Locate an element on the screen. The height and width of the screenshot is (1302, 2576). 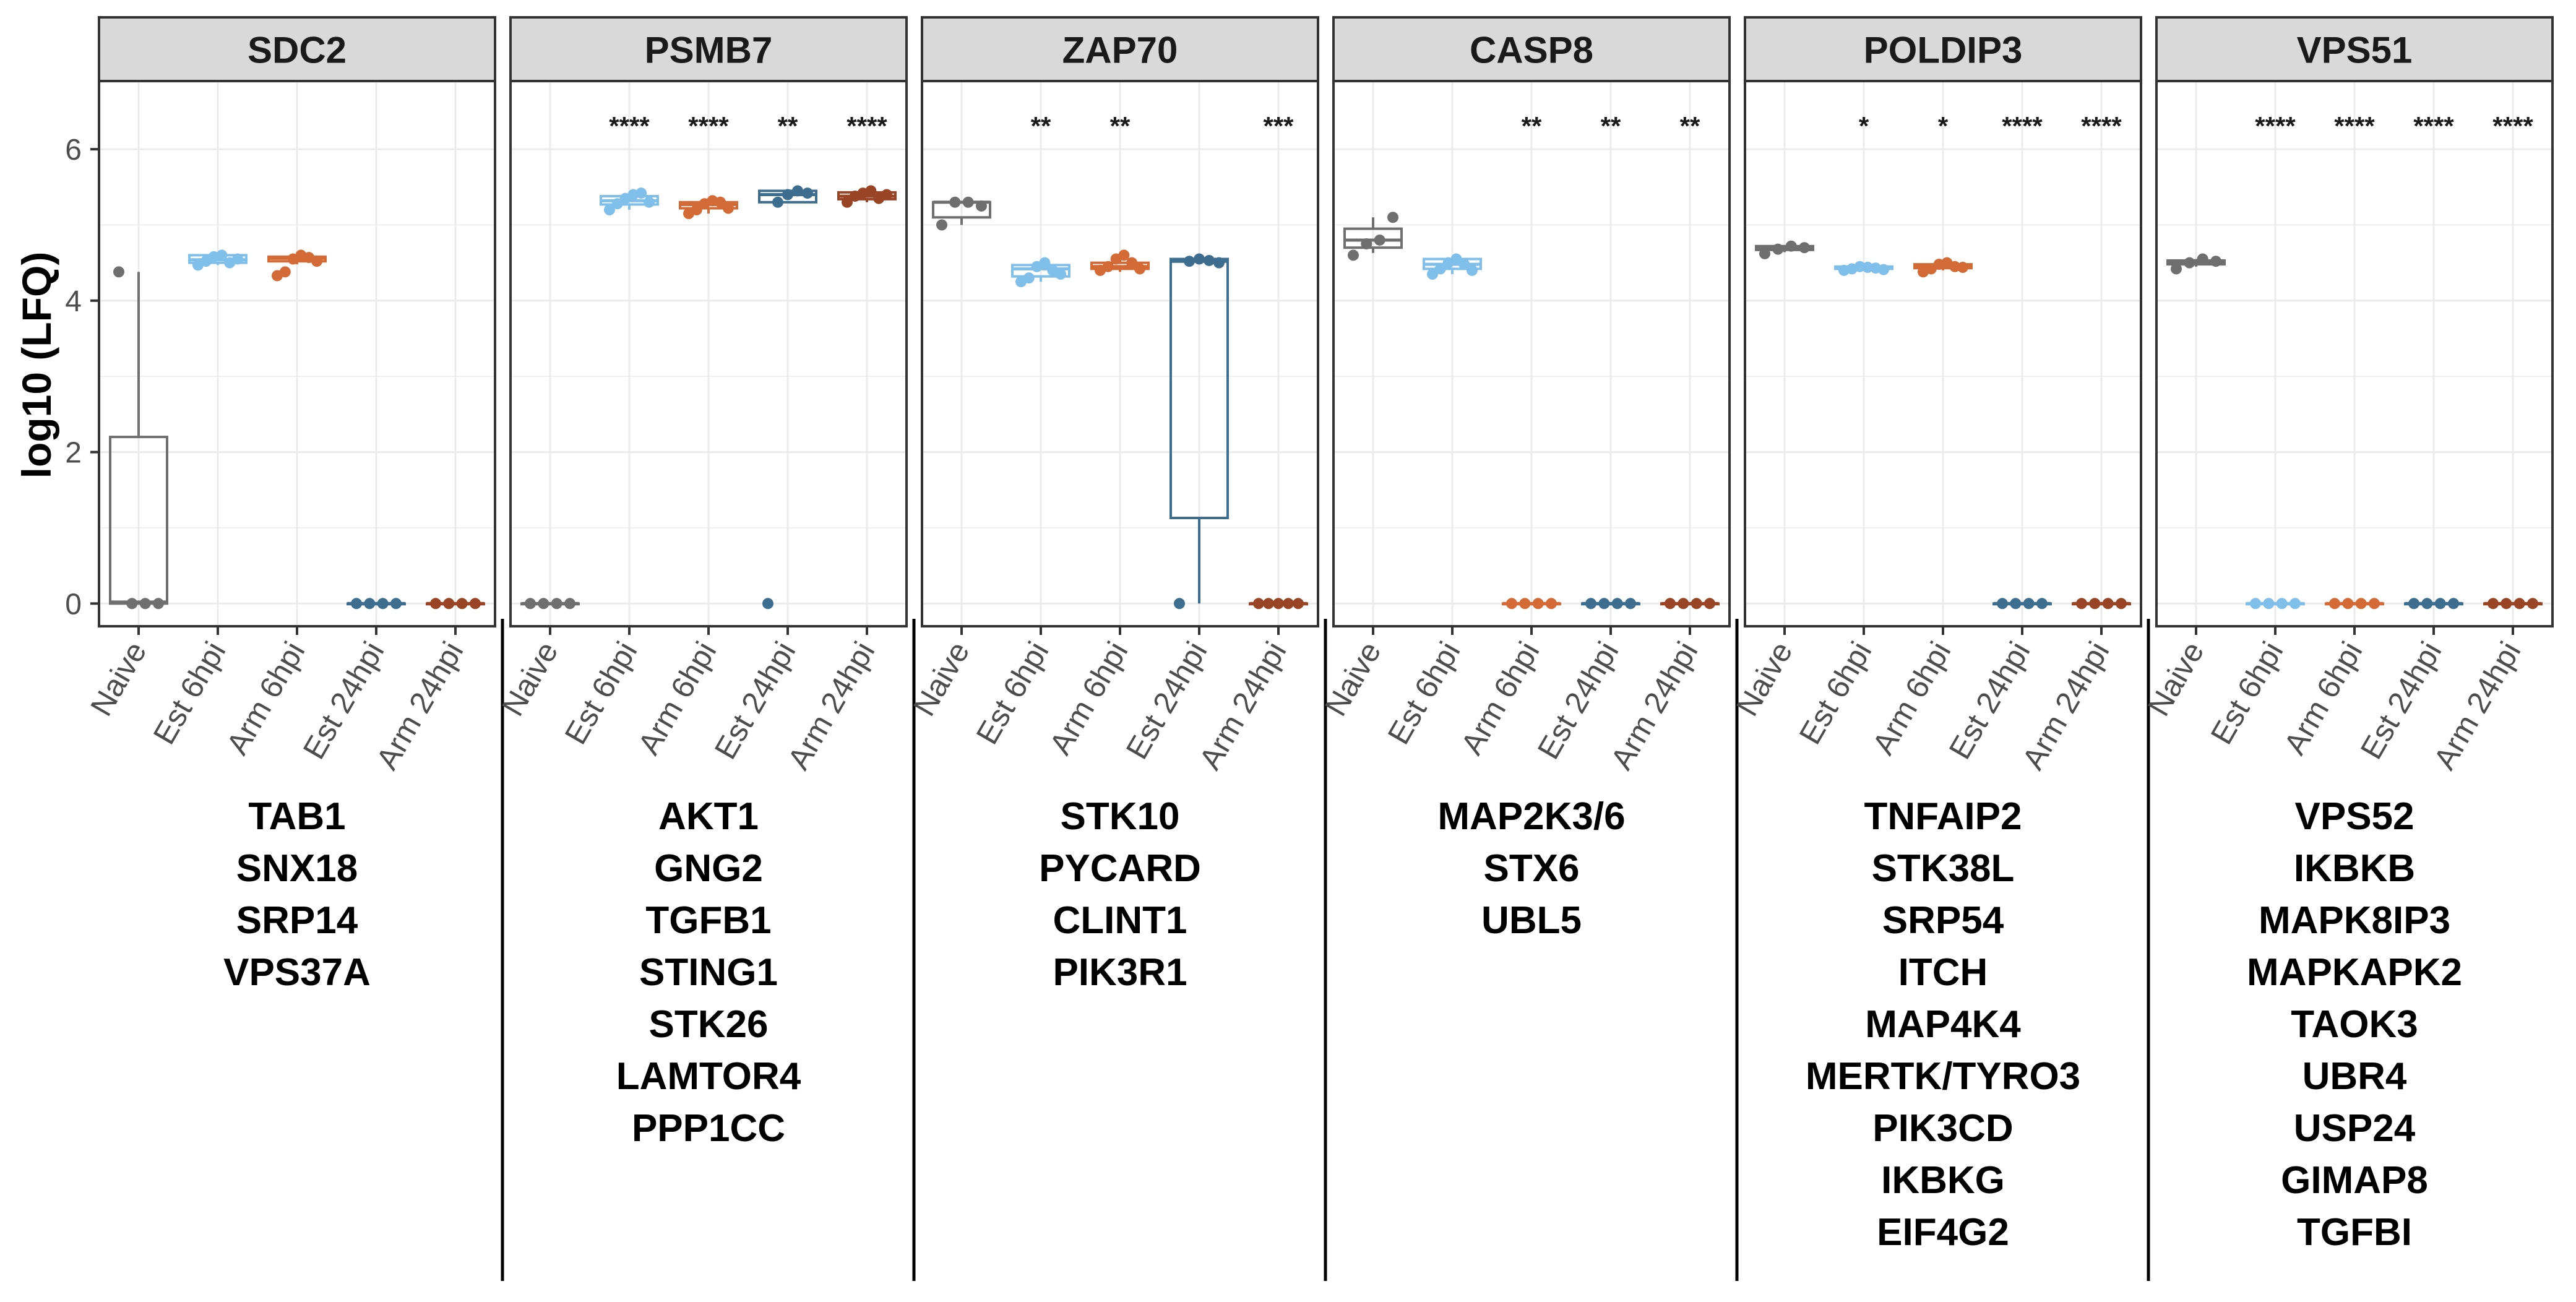
box is located at coordinates (1373, 238).